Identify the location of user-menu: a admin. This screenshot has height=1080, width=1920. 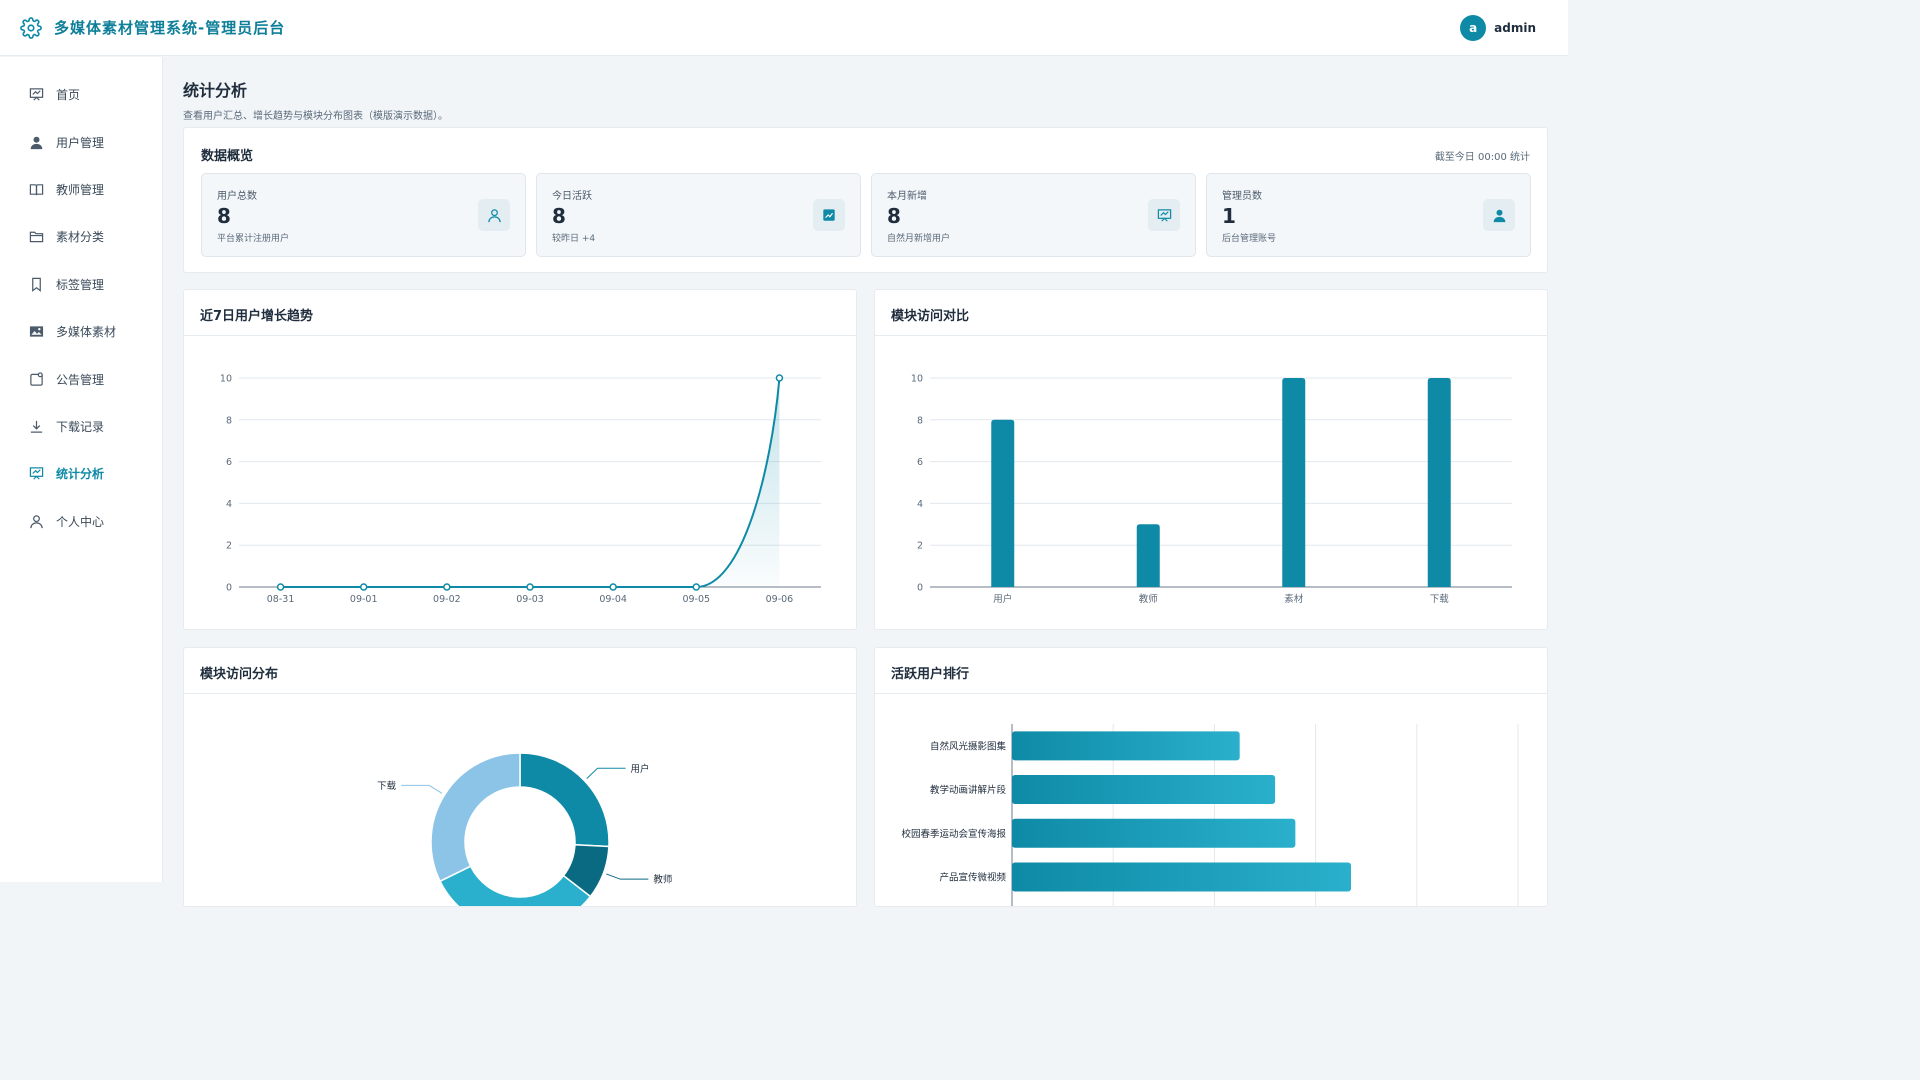
(1498, 28).